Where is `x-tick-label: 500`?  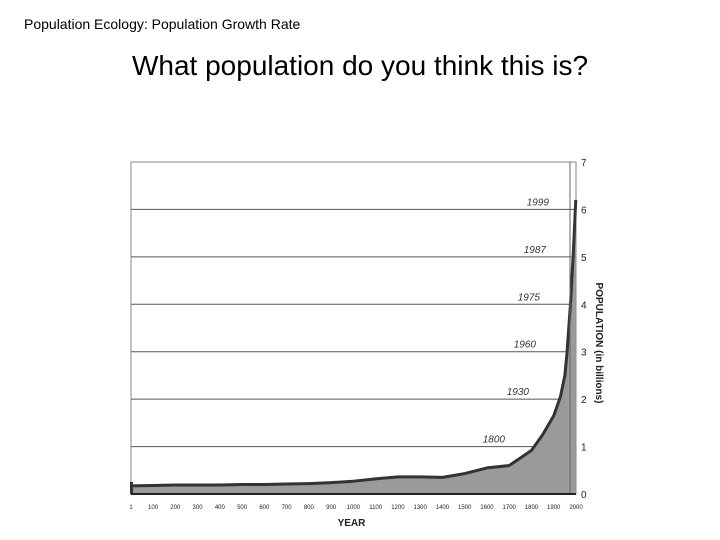
x-tick-label: 500 is located at coordinates (242, 508).